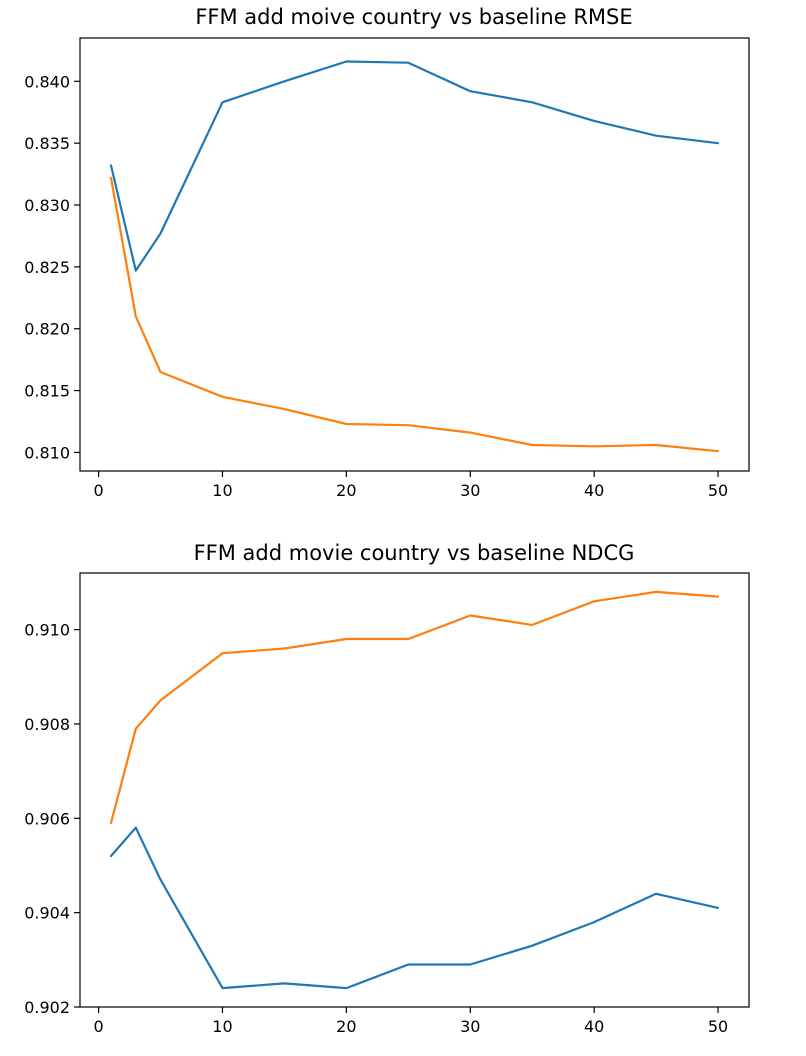 The image size is (806, 1056). Describe the element at coordinates (47, 630) in the screenshot. I see `ndcg-y-tick-label: 0.910` at that location.